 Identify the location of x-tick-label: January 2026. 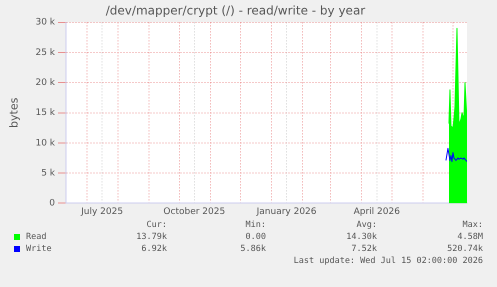
(286, 211).